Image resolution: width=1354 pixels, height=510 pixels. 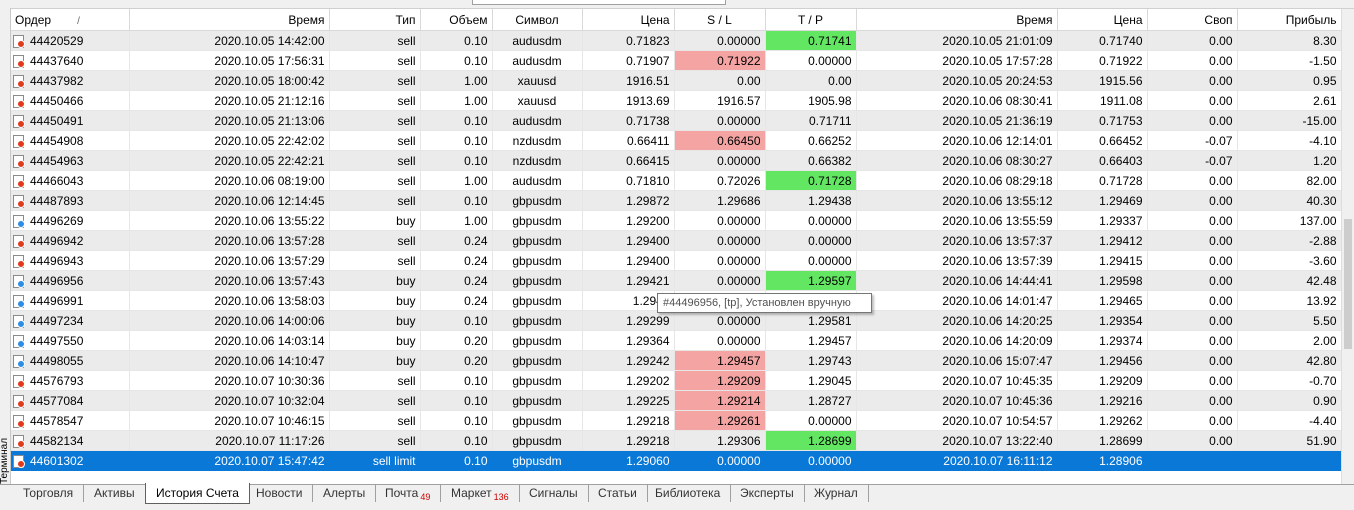 I want to click on open-time-cell: 2020.10.06 12:14:45, so click(x=229, y=200).